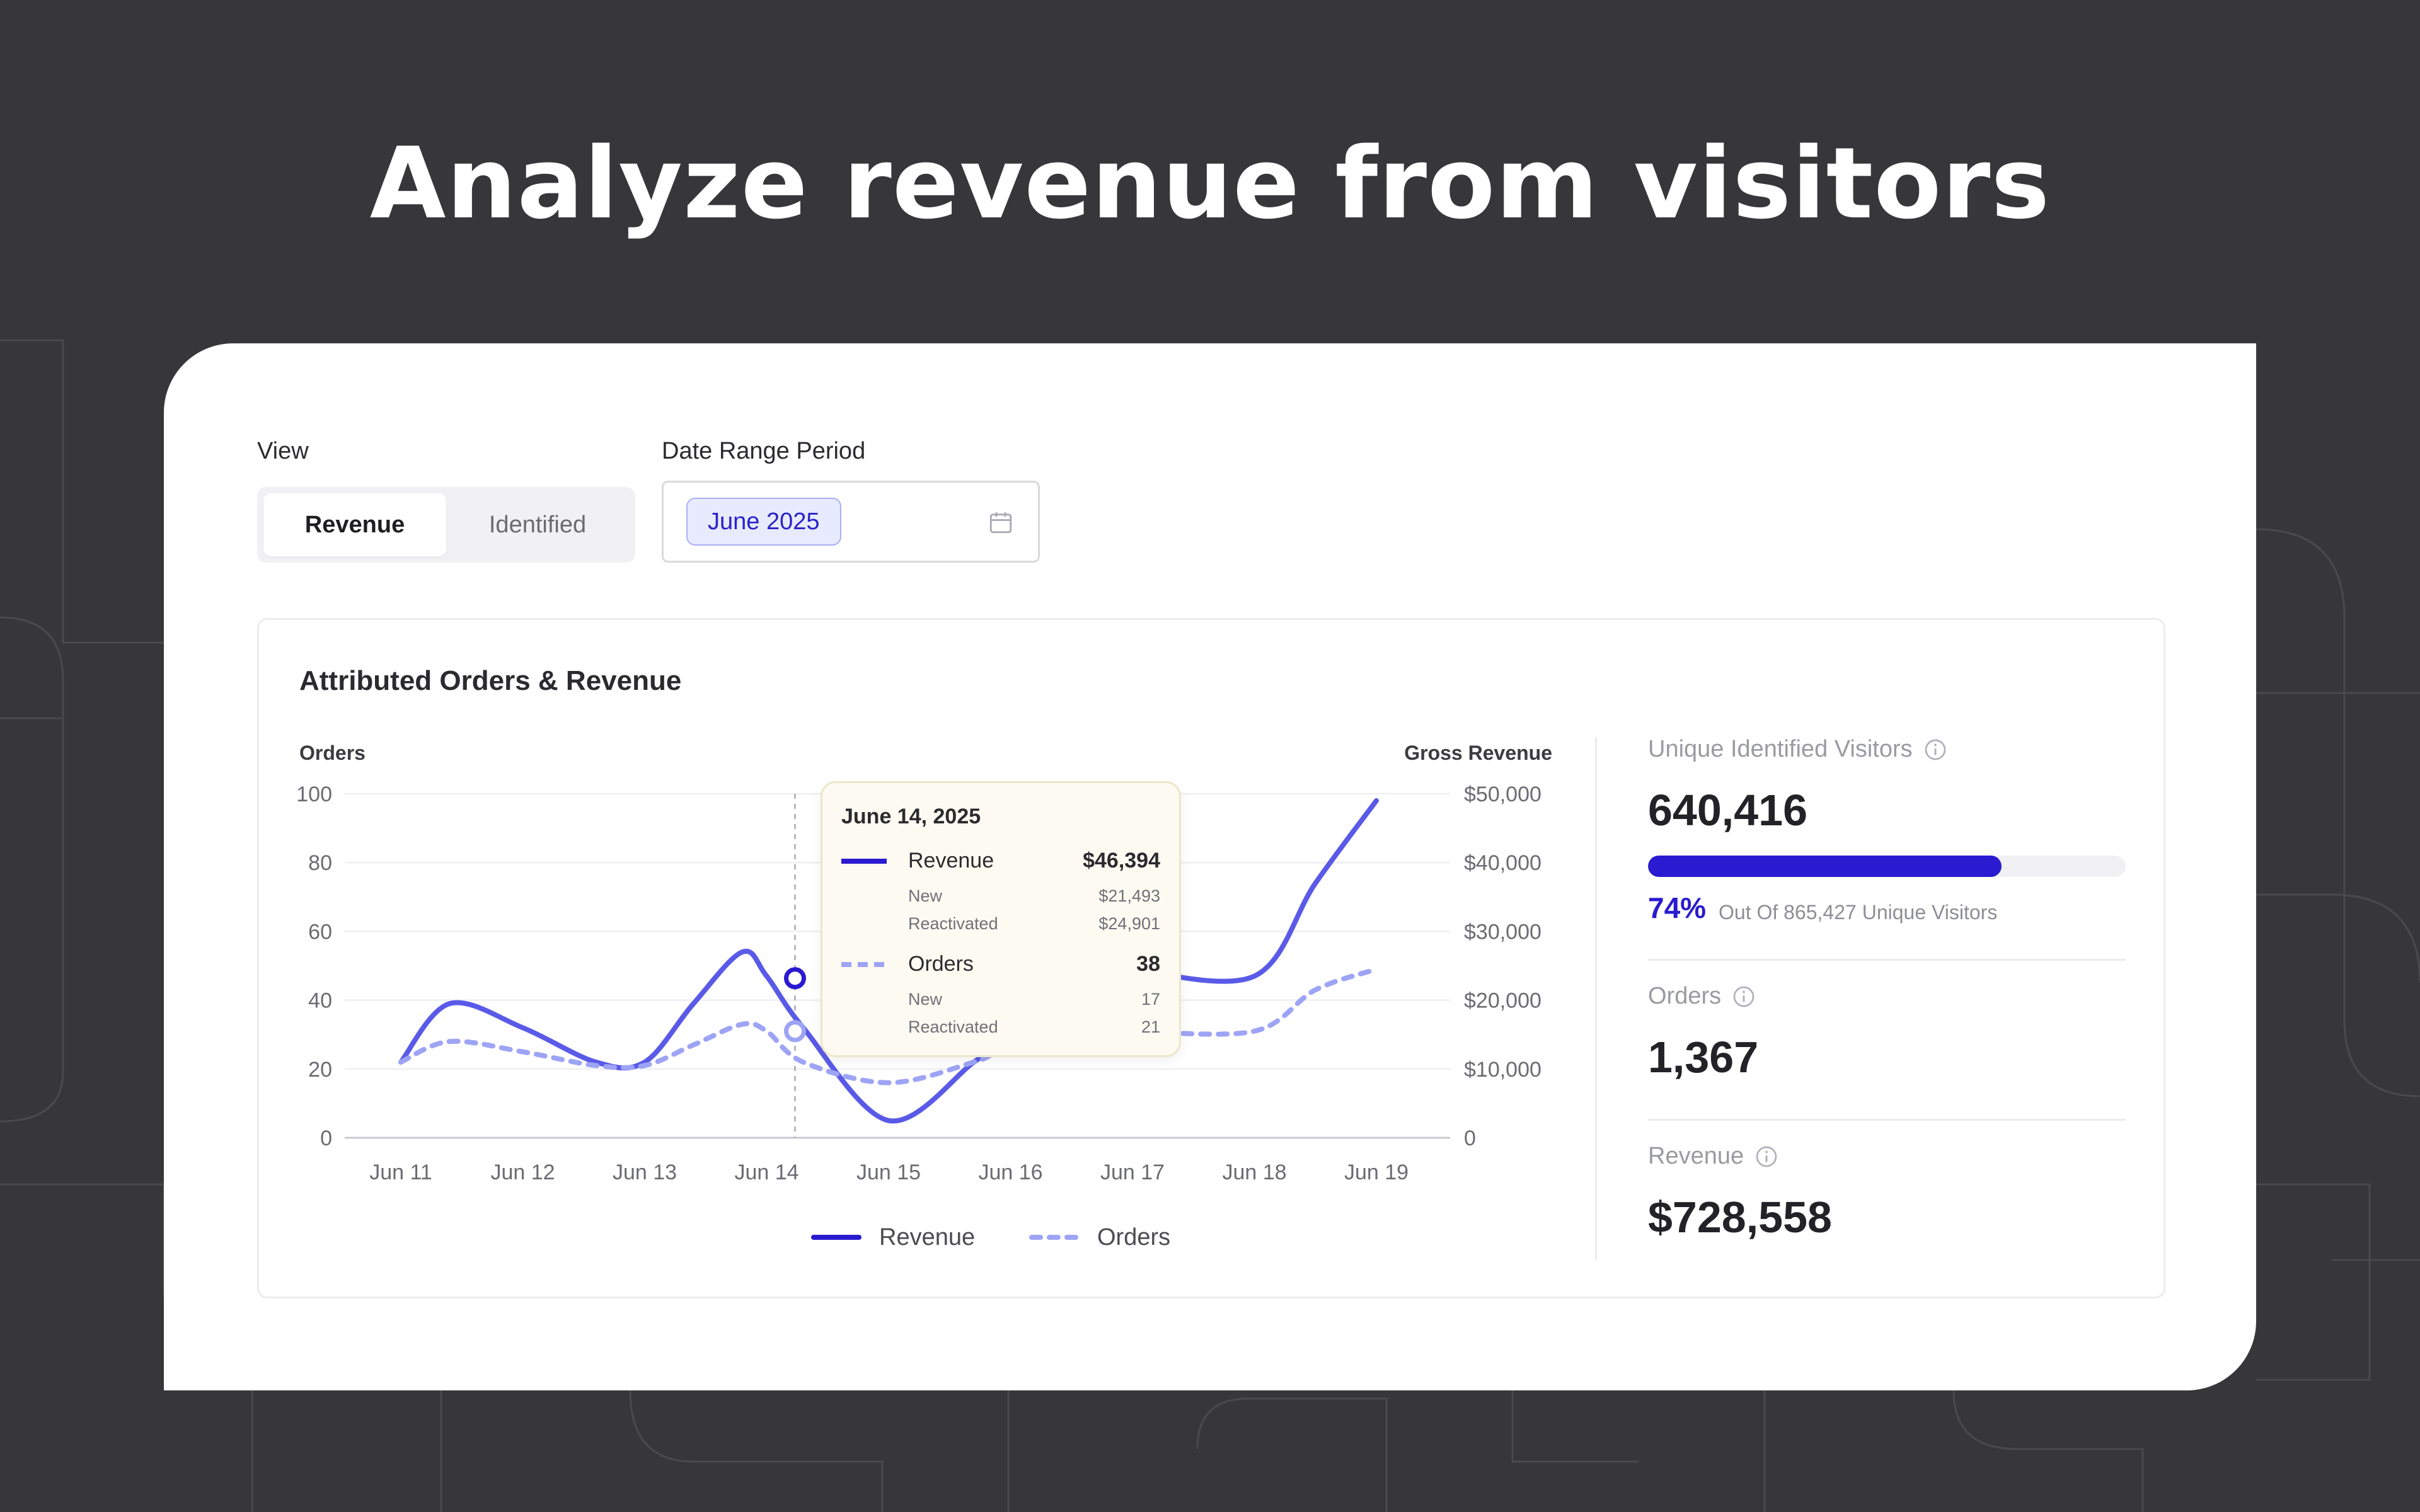 This screenshot has width=2420, height=1512. Describe the element at coordinates (522, 1172) in the screenshot. I see `x-tick-label: Jun 12` at that location.